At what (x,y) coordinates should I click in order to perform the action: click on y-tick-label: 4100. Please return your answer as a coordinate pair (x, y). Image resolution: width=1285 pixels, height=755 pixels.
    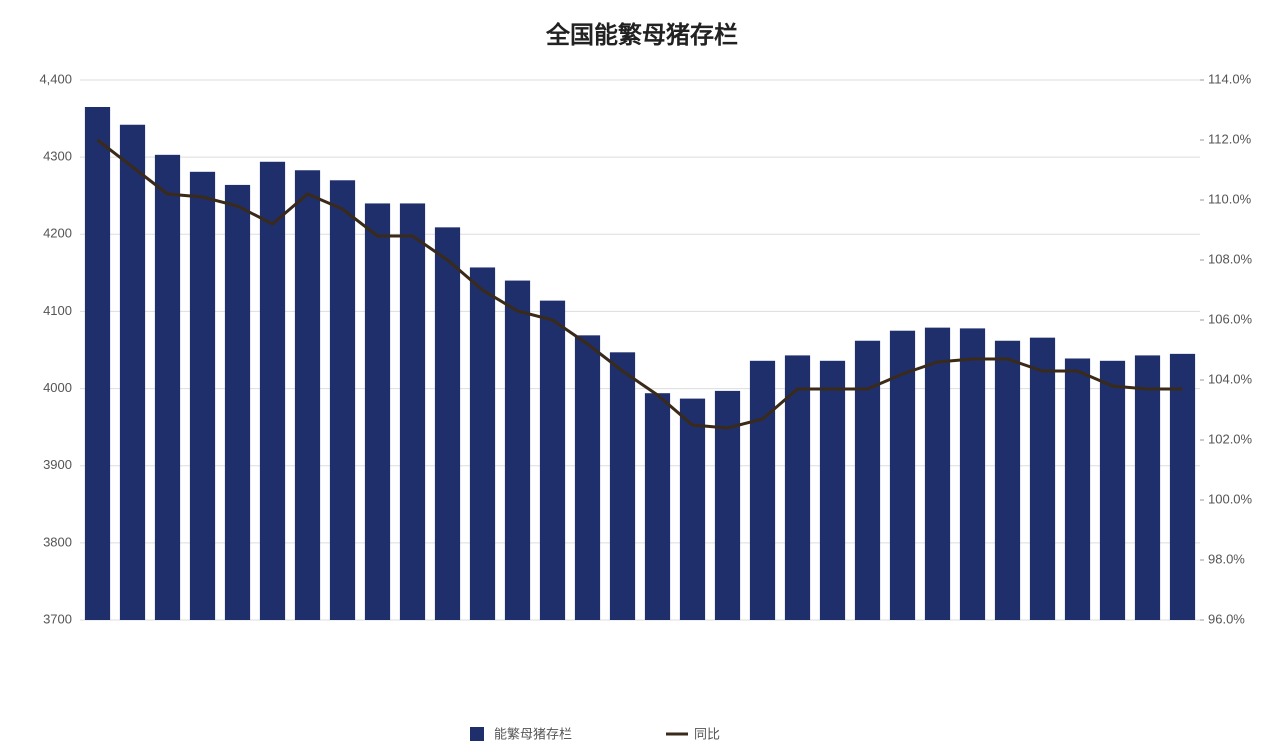
    Looking at the image, I should click on (57, 310).